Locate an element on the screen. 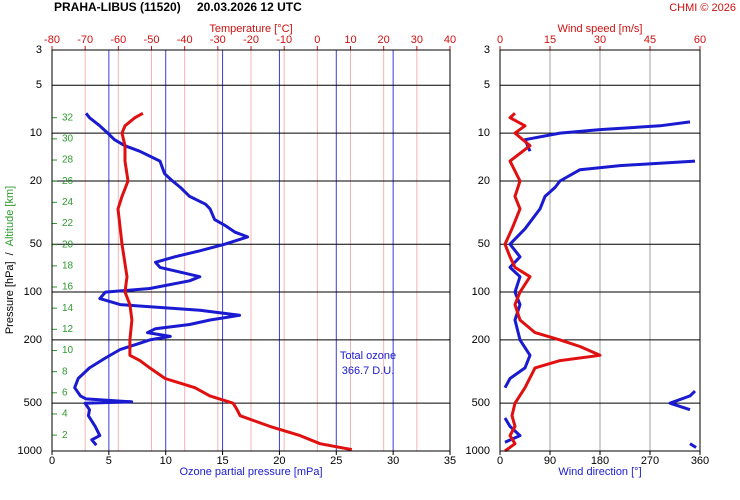  x-tick-label: 360 is located at coordinates (700, 461).